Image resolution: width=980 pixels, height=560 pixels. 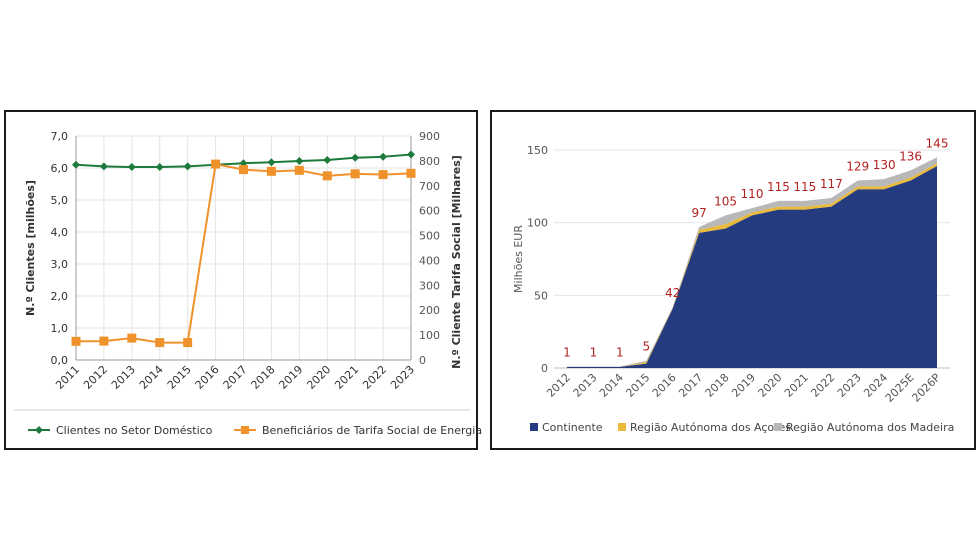 What do you see at coordinates (910, 156) in the screenshot?
I see `total-data-label: 136` at bounding box center [910, 156].